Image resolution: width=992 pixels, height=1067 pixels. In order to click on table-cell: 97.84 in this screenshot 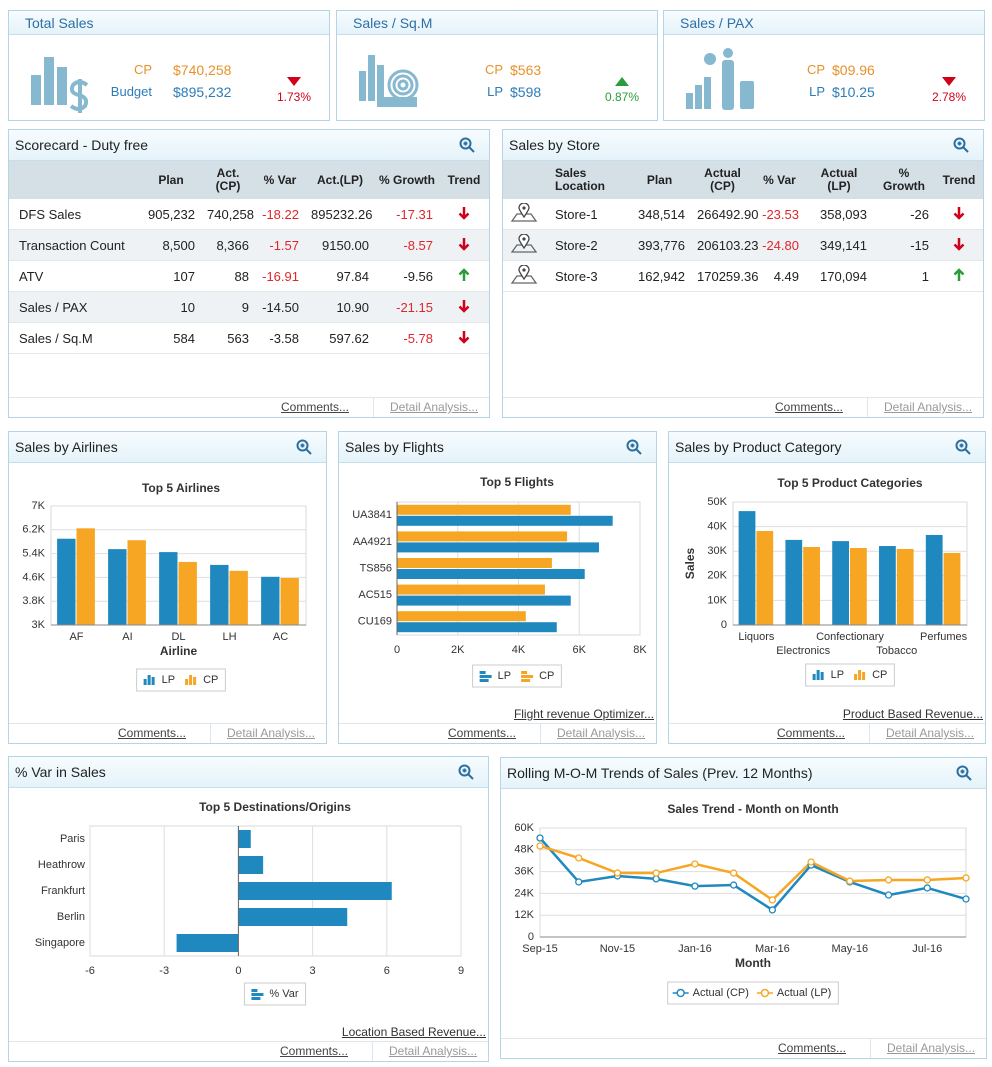, I will do `click(340, 276)`.